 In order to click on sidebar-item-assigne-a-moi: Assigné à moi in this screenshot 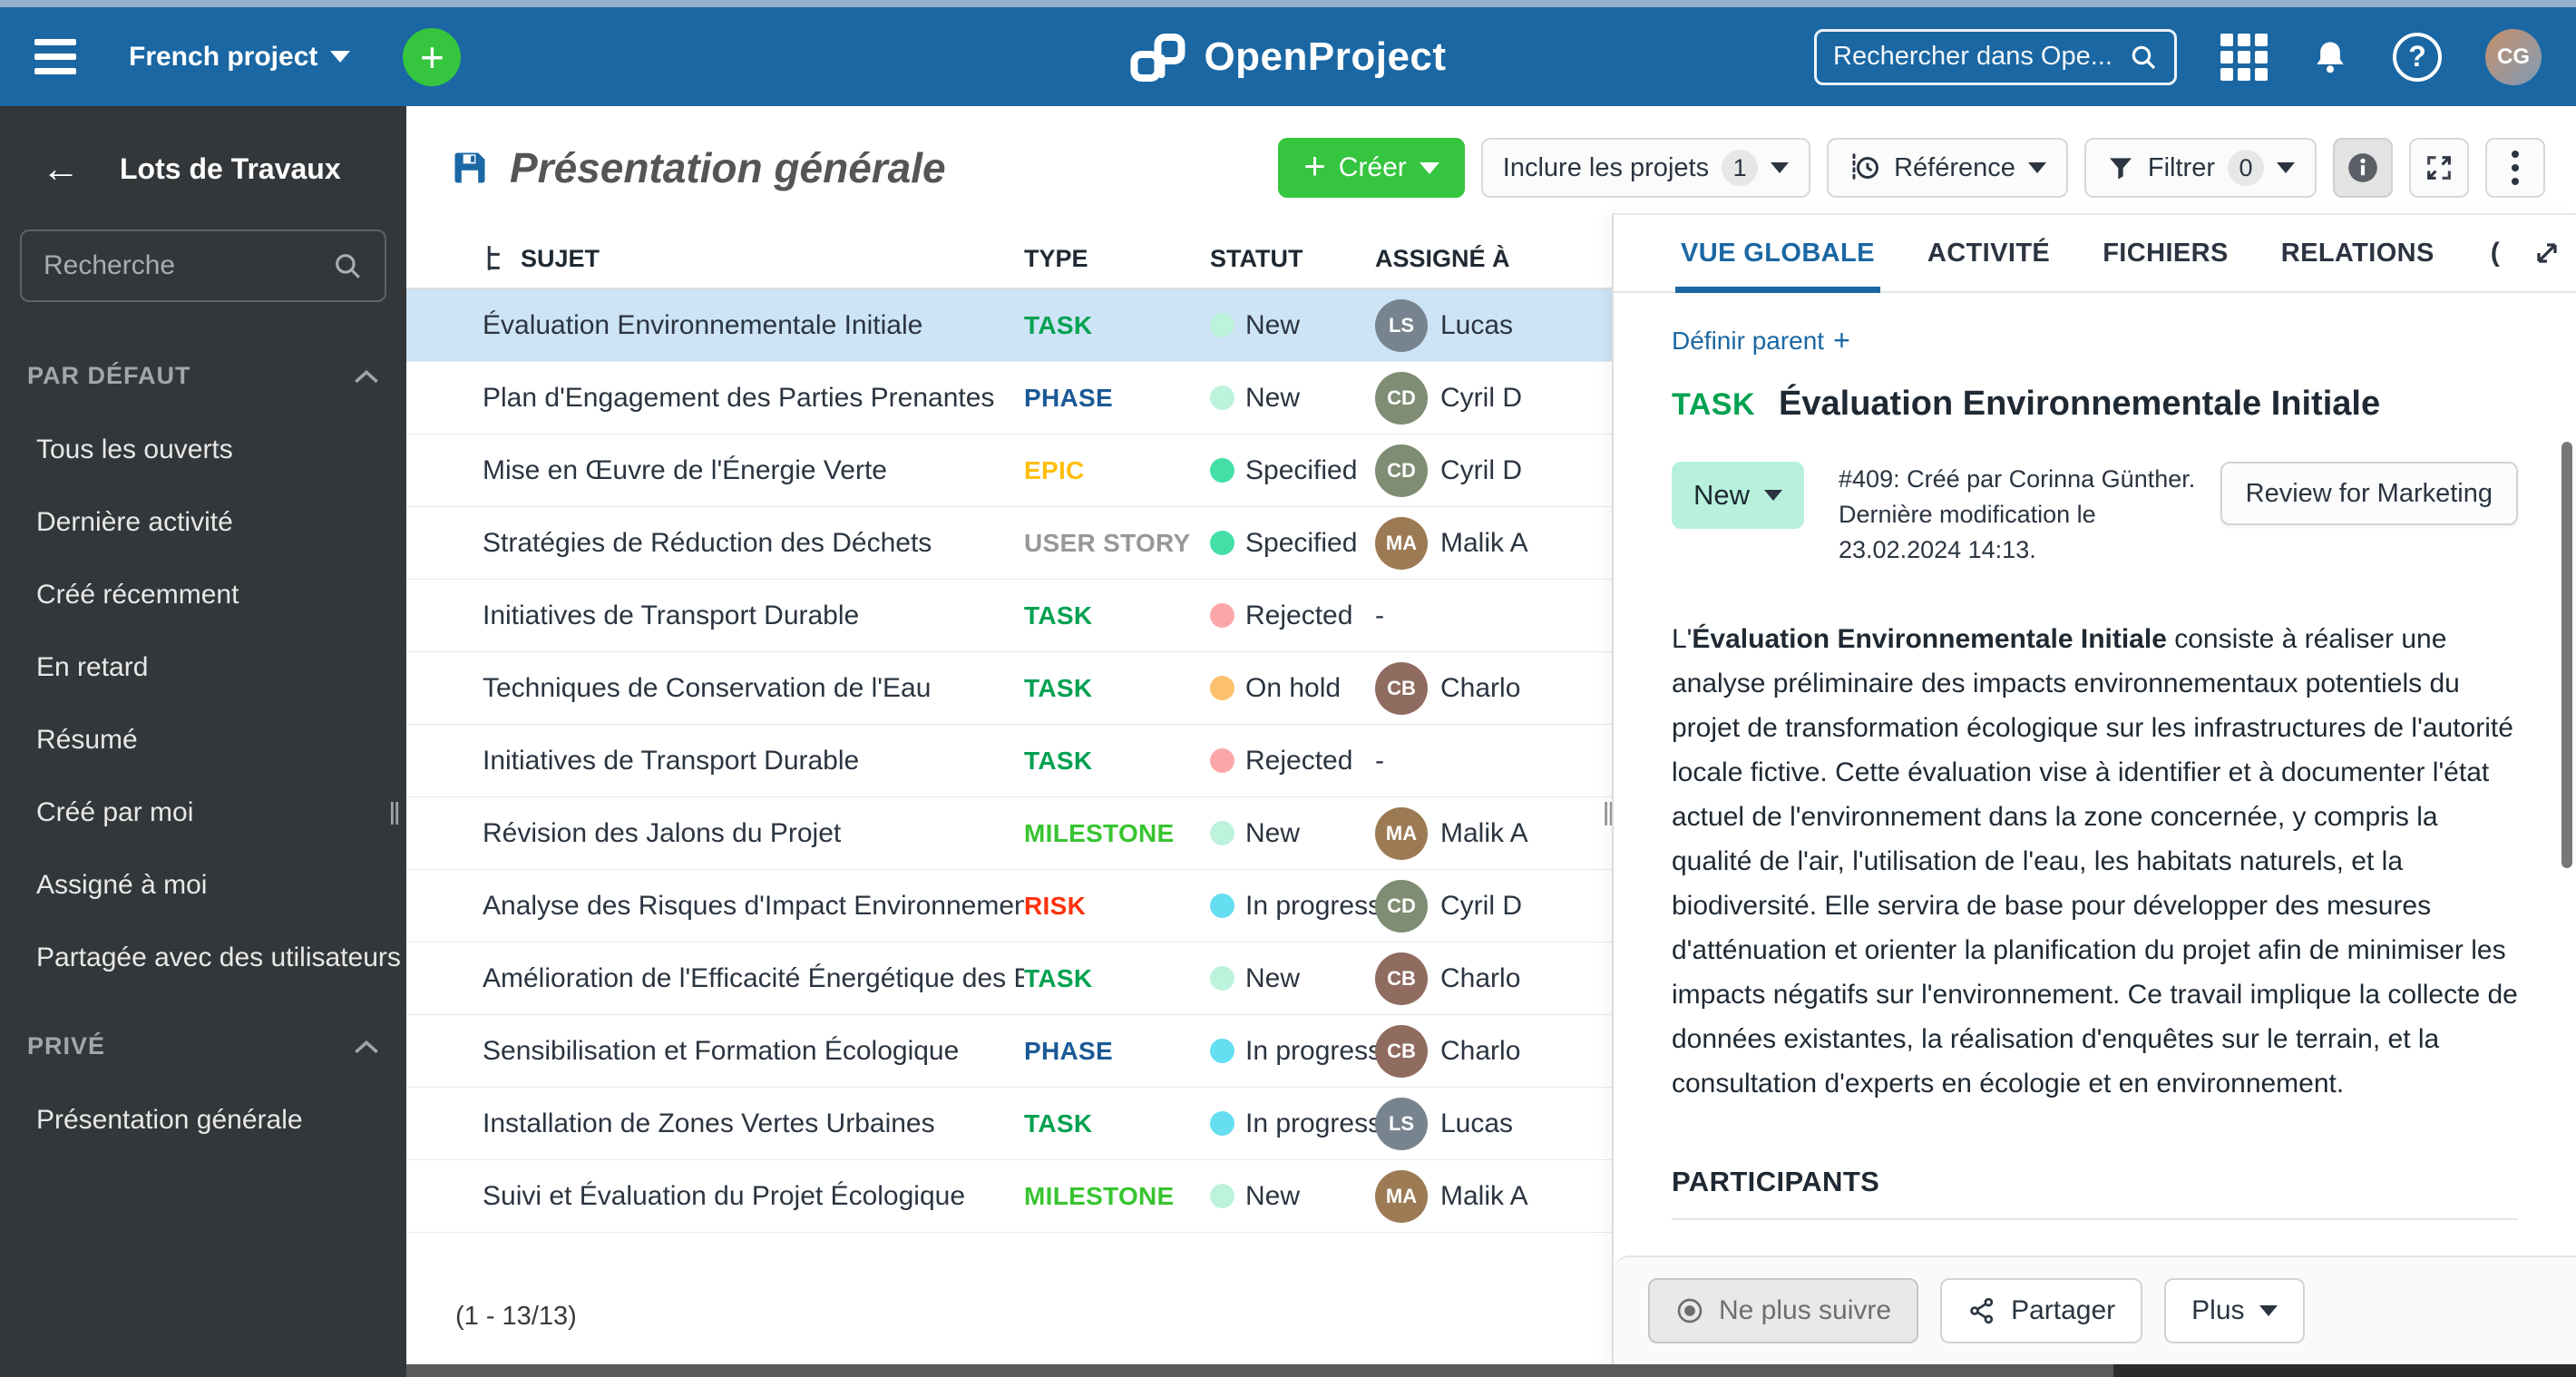, I will do `click(122, 885)`.